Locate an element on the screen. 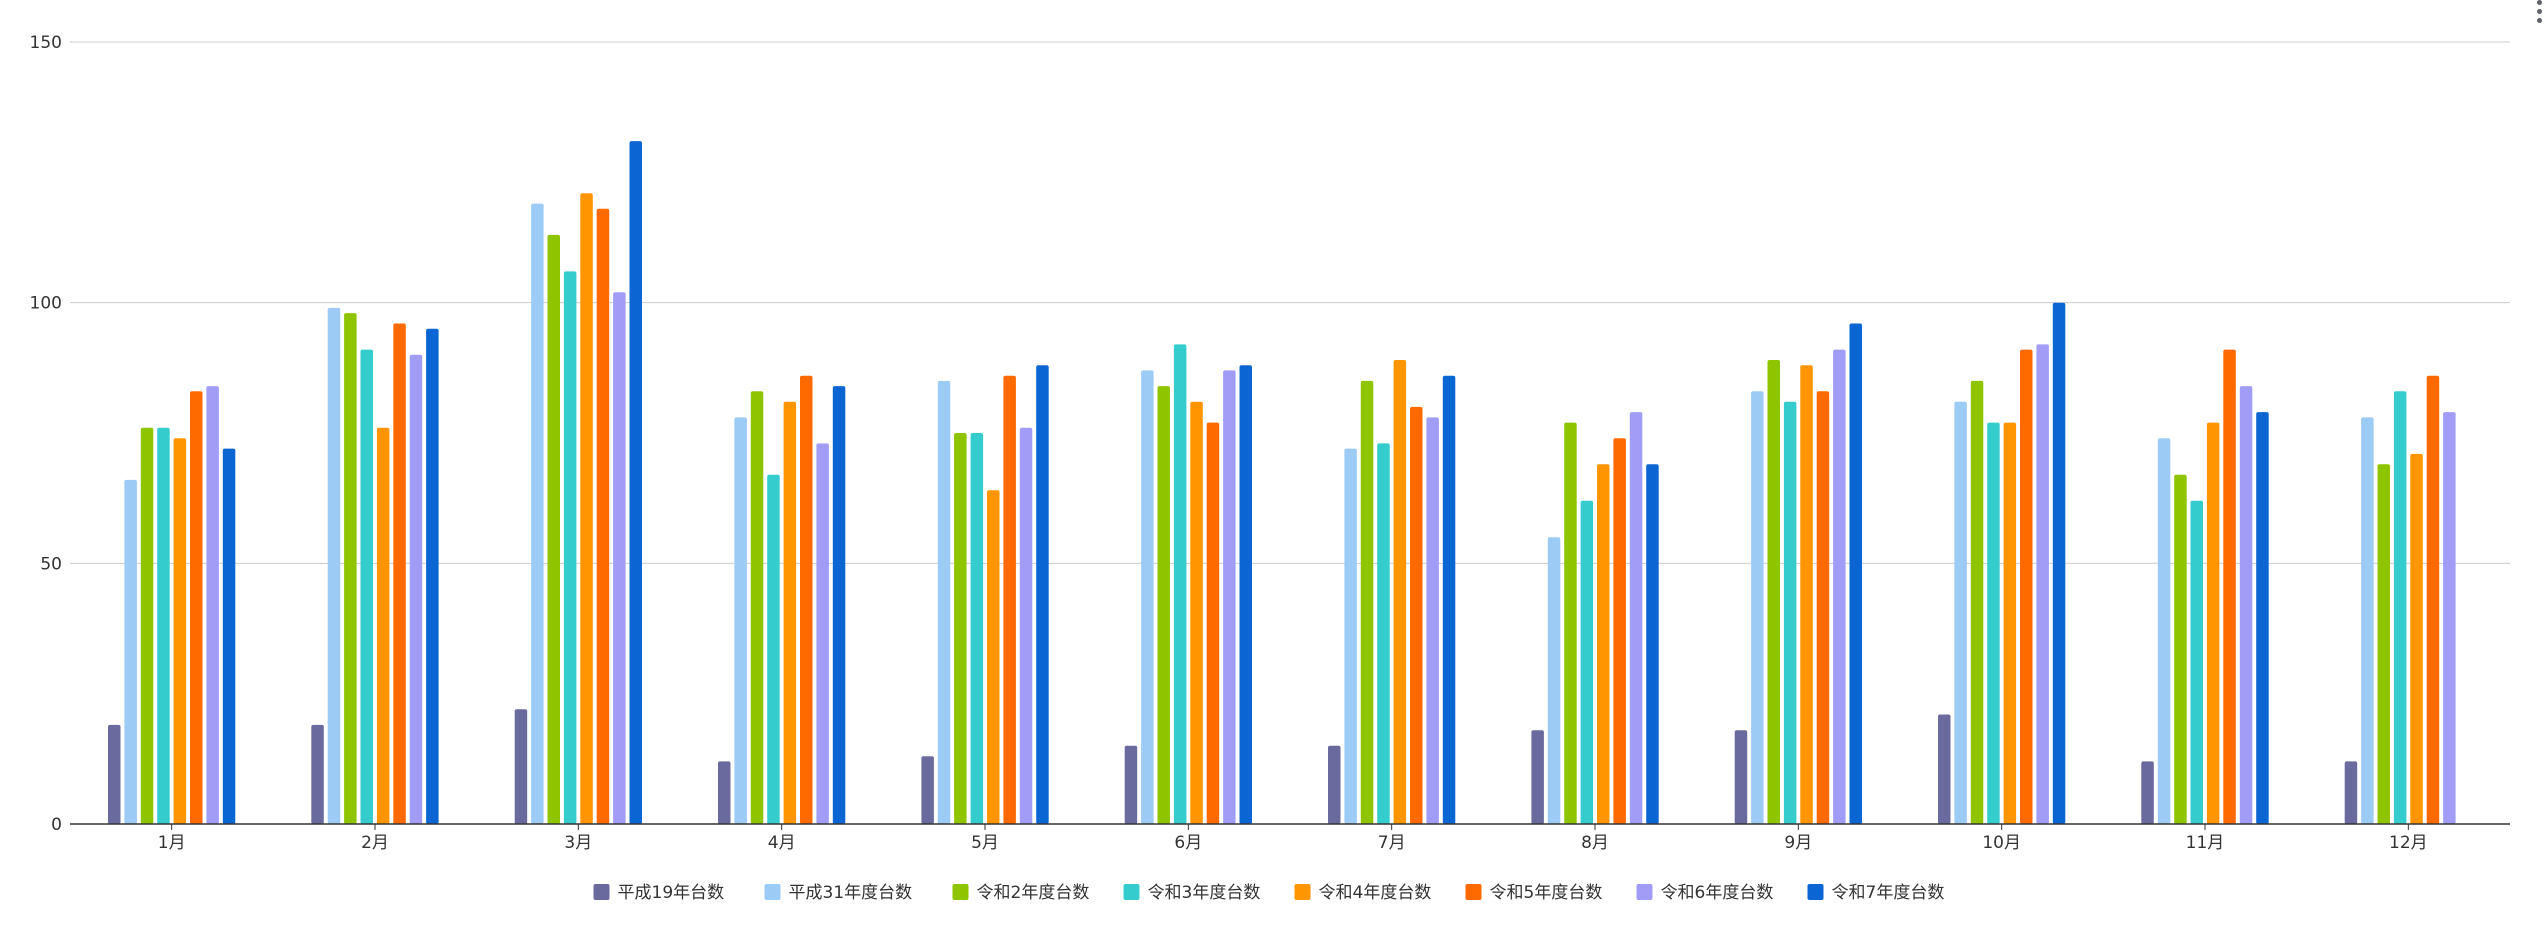 This screenshot has height=940, width=2544. legend-item: 令和3年度台数 is located at coordinates (1192, 893).